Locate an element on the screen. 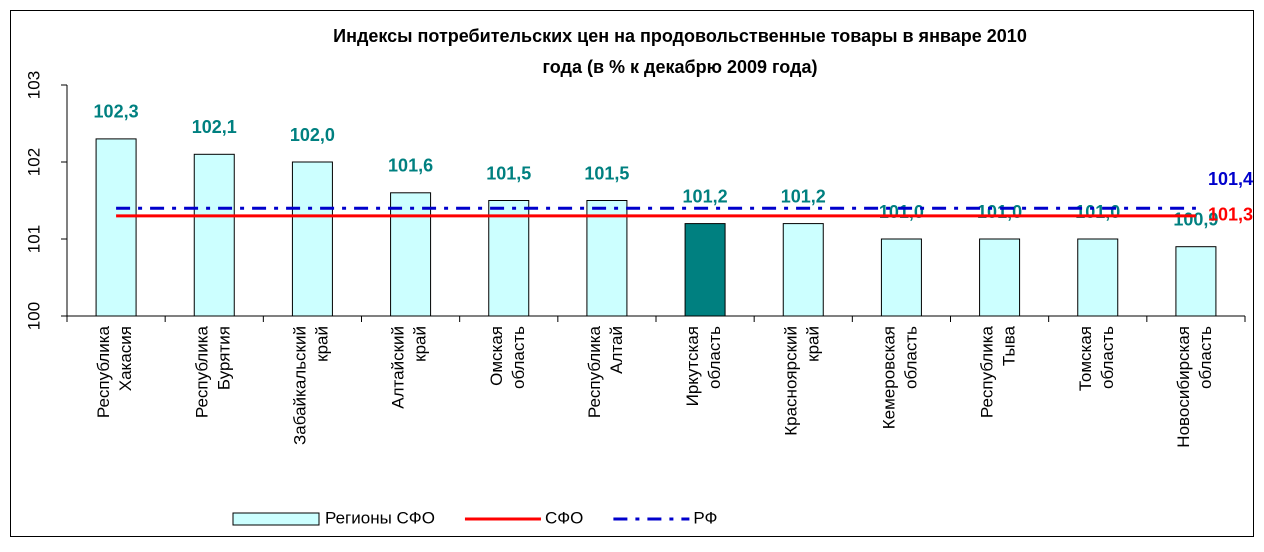  bar-value-label: 101,6 is located at coordinates (410, 166).